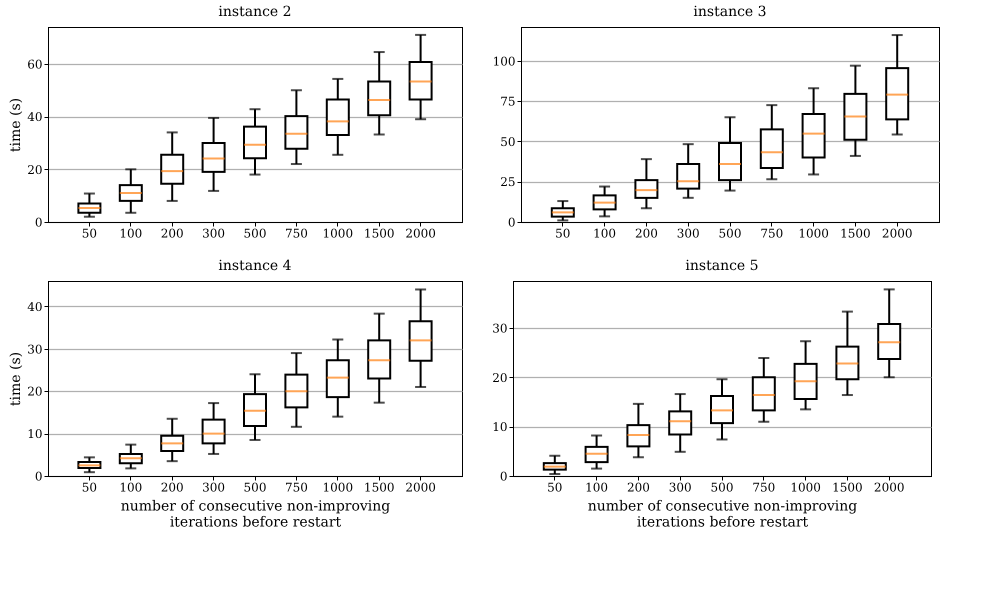 The height and width of the screenshot is (596, 984). I want to click on y-tick-label: 25, so click(508, 182).